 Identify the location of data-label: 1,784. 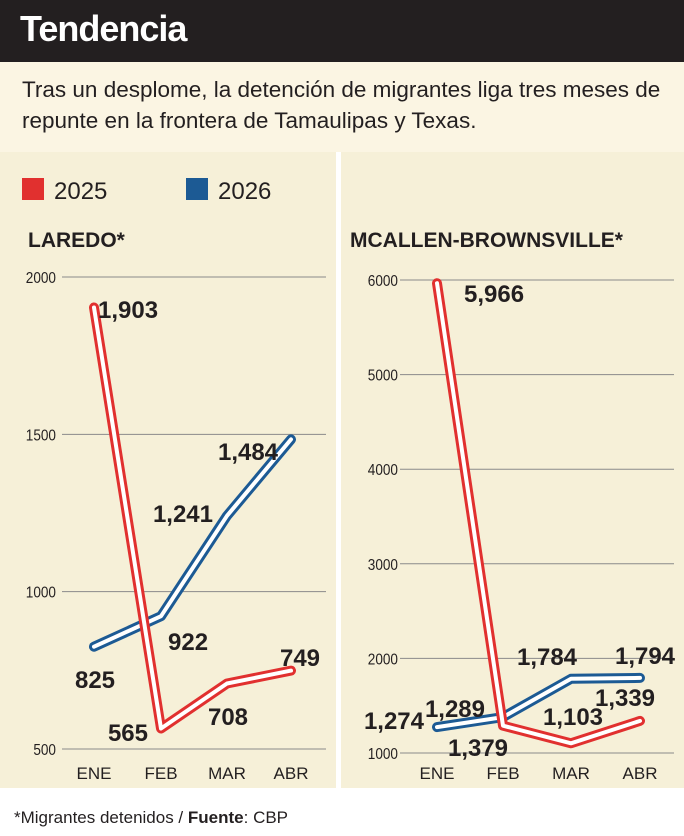
(547, 657).